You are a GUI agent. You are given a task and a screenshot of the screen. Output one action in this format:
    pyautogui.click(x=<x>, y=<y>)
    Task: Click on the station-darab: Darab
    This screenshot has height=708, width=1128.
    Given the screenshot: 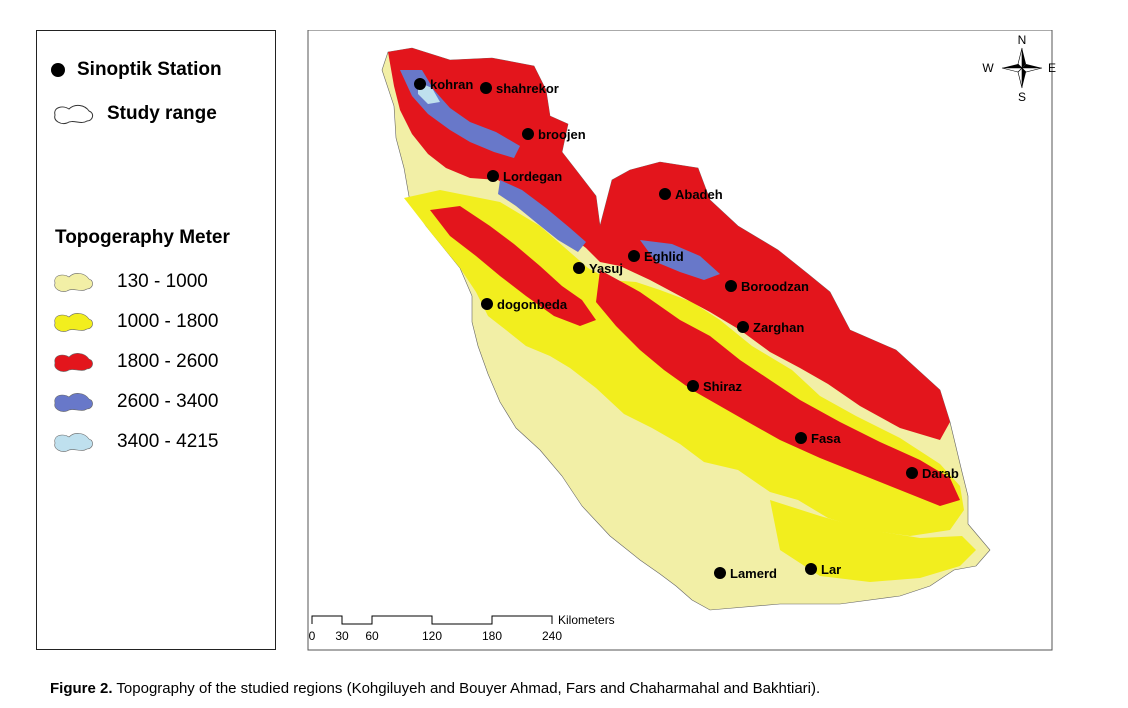 What is the action you would take?
    pyautogui.click(x=932, y=473)
    